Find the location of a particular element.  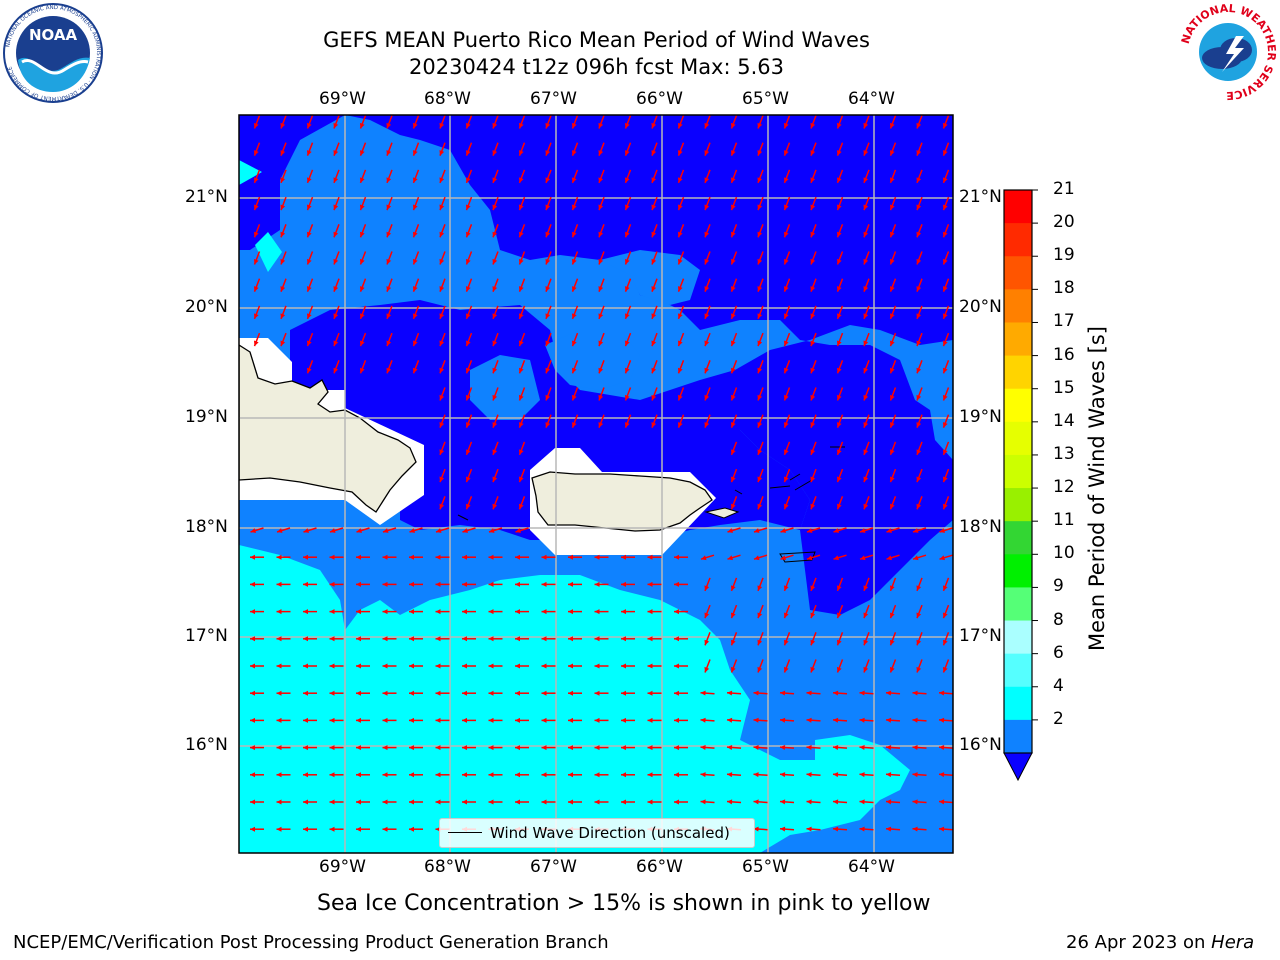

lon-label-top: 65°W is located at coordinates (765, 99).